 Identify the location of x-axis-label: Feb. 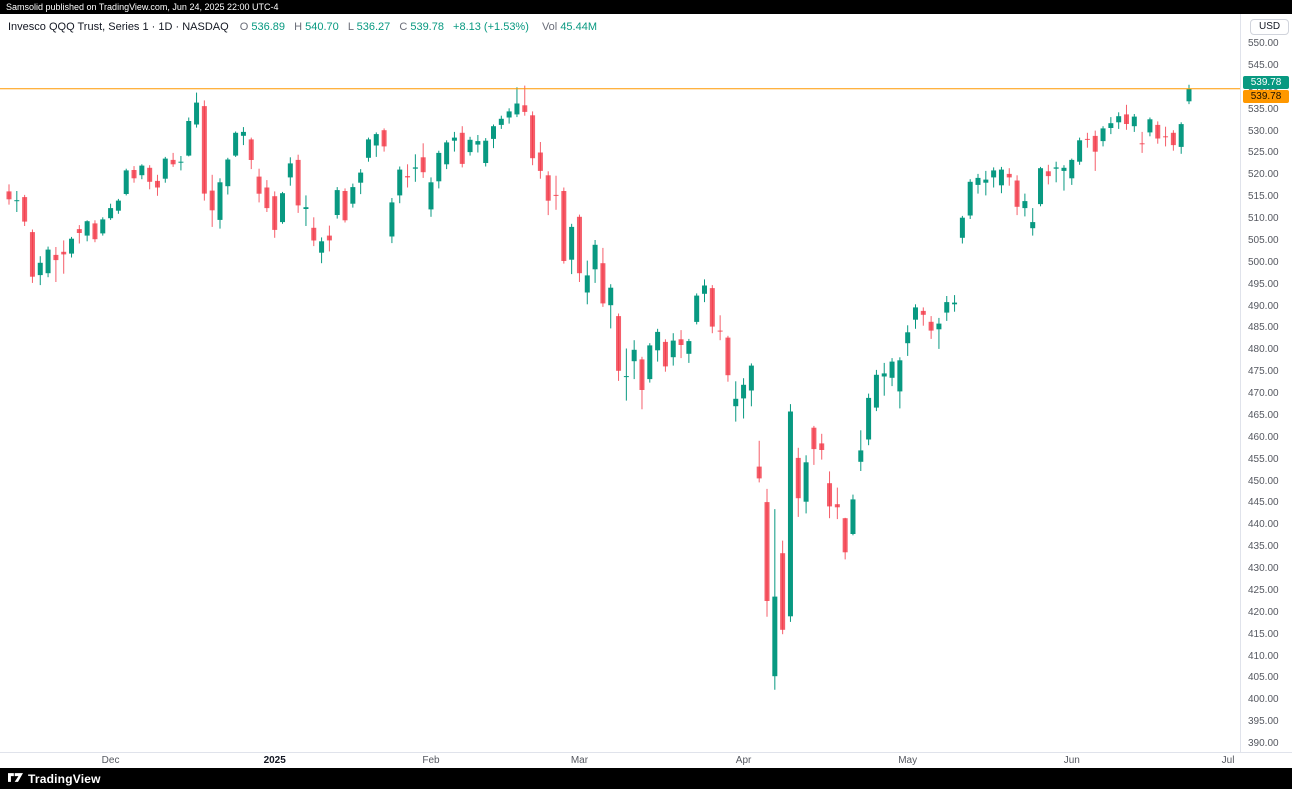
(431, 760).